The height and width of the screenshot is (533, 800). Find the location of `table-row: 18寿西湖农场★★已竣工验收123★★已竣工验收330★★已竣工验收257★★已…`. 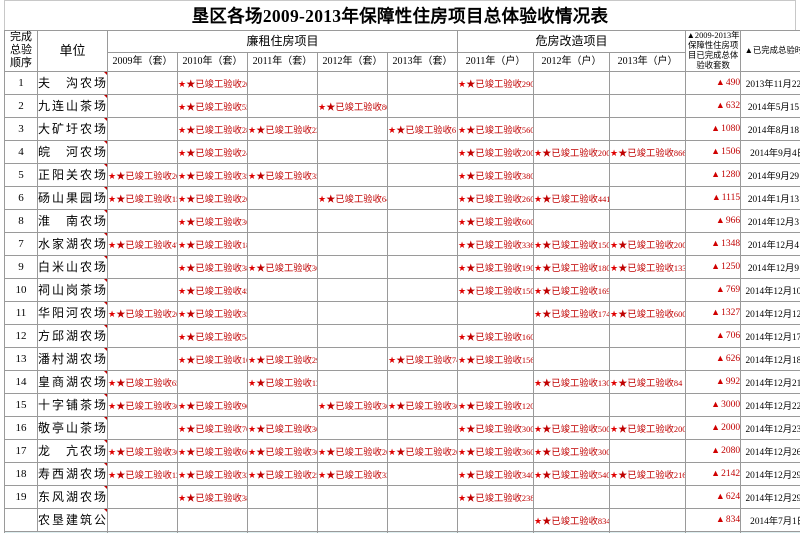

table-row: 18寿西湖农场★★已竣工验收123★★已竣工验收330★★已竣工验收257★★已… is located at coordinates (402, 473).